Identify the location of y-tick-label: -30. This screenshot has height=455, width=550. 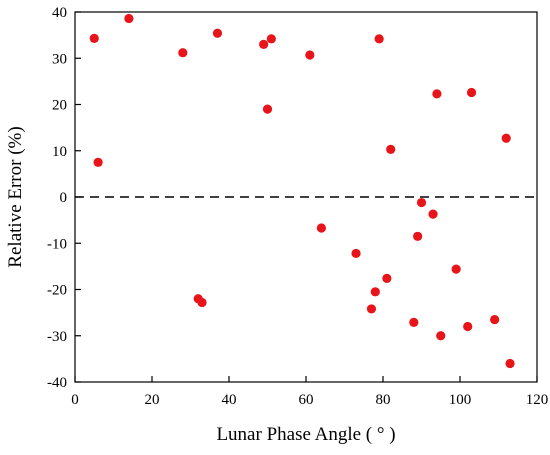
(57, 337).